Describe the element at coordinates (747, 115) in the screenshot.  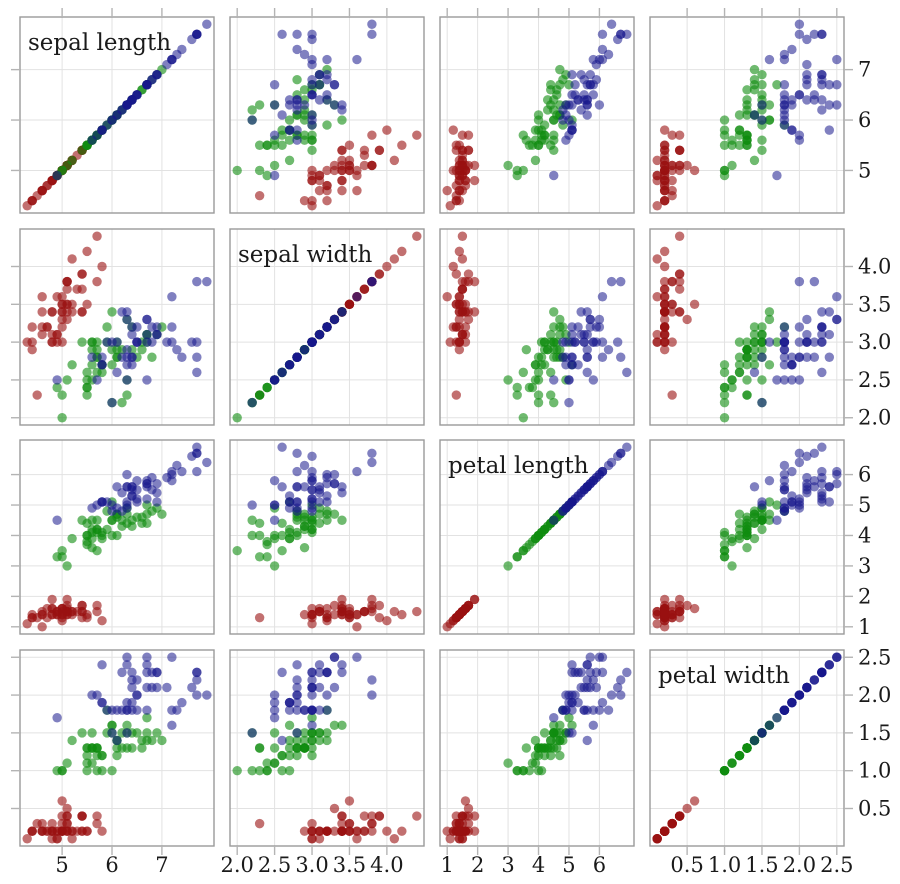
I see `panel-border` at that location.